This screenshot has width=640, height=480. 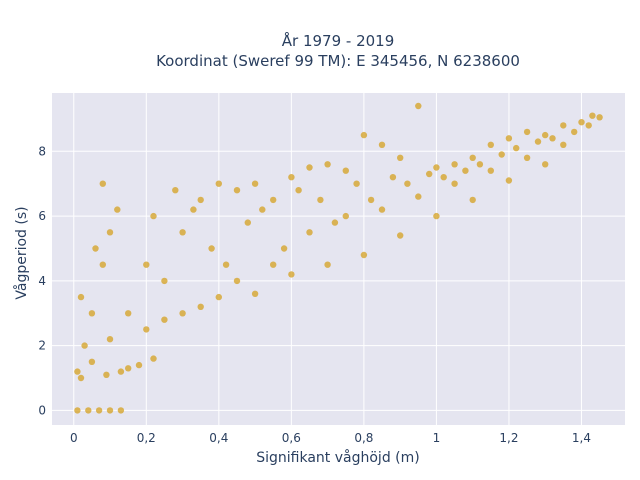 I want to click on x-tick-label: 0, so click(x=74, y=438).